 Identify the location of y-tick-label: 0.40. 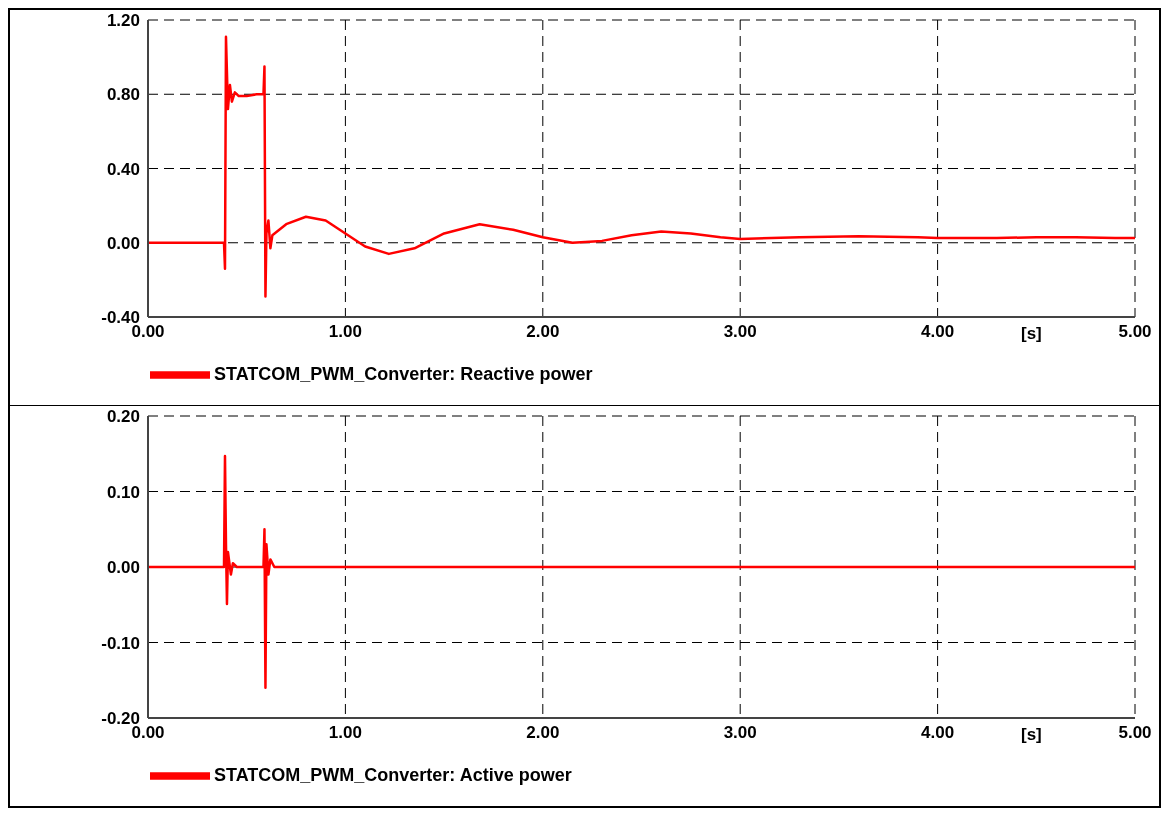
(123, 169).